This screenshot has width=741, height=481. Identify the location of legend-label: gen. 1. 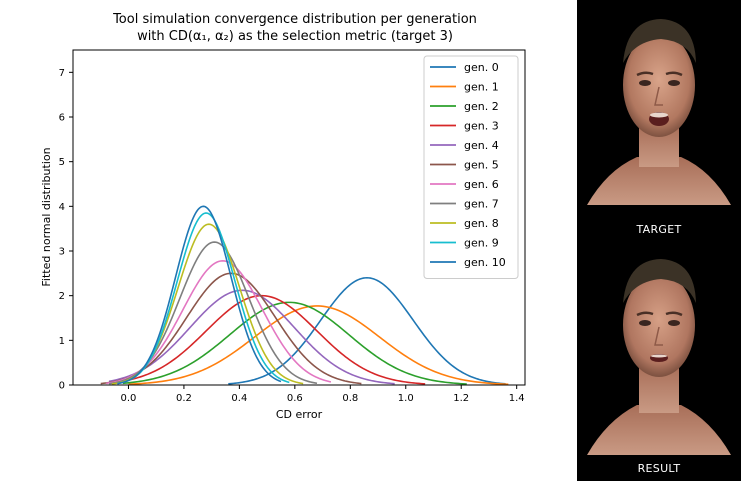
(481, 87).